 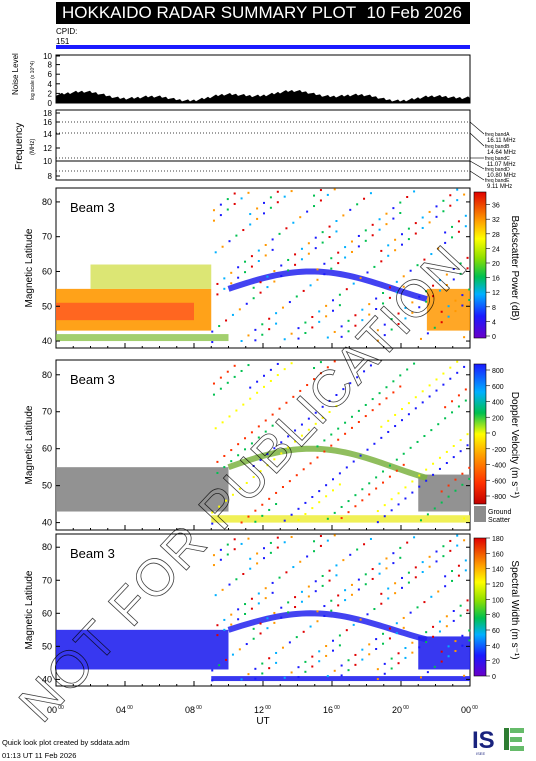 I want to click on colorbar-tick-label: 28, so click(x=496, y=235).